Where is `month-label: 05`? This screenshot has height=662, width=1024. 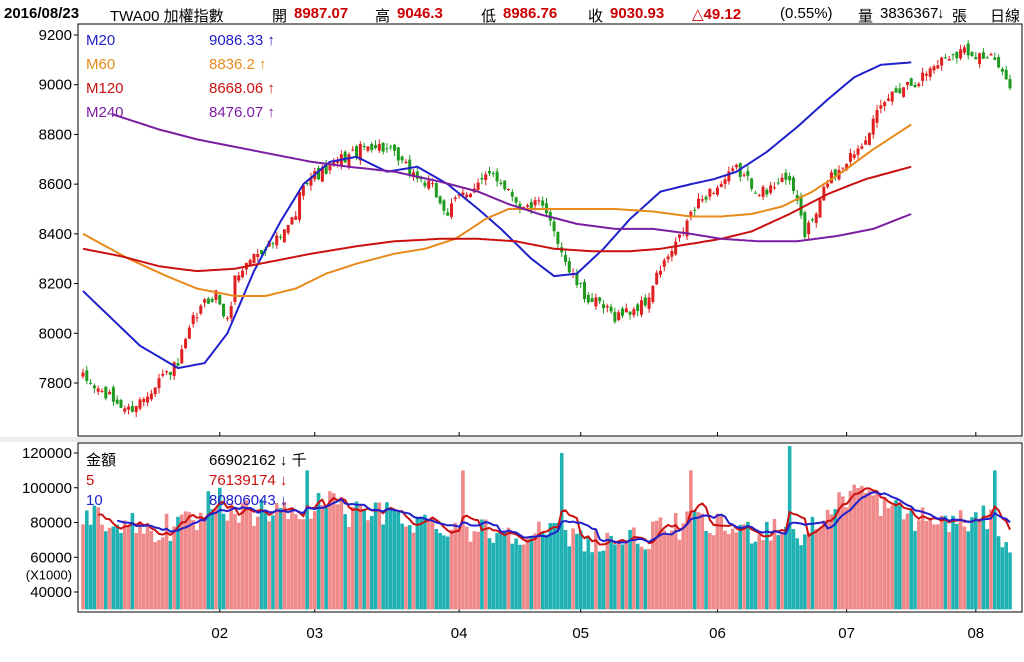 month-label: 05 is located at coordinates (580, 633).